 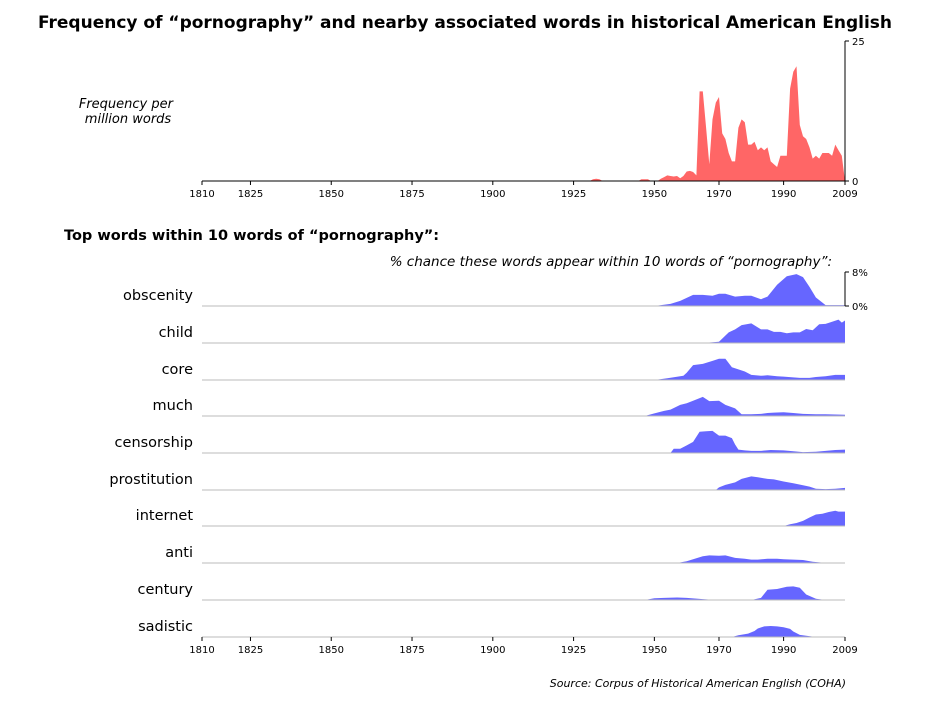 What do you see at coordinates (331, 194) in the screenshot?
I see `top-x-tick-label: 1850` at bounding box center [331, 194].